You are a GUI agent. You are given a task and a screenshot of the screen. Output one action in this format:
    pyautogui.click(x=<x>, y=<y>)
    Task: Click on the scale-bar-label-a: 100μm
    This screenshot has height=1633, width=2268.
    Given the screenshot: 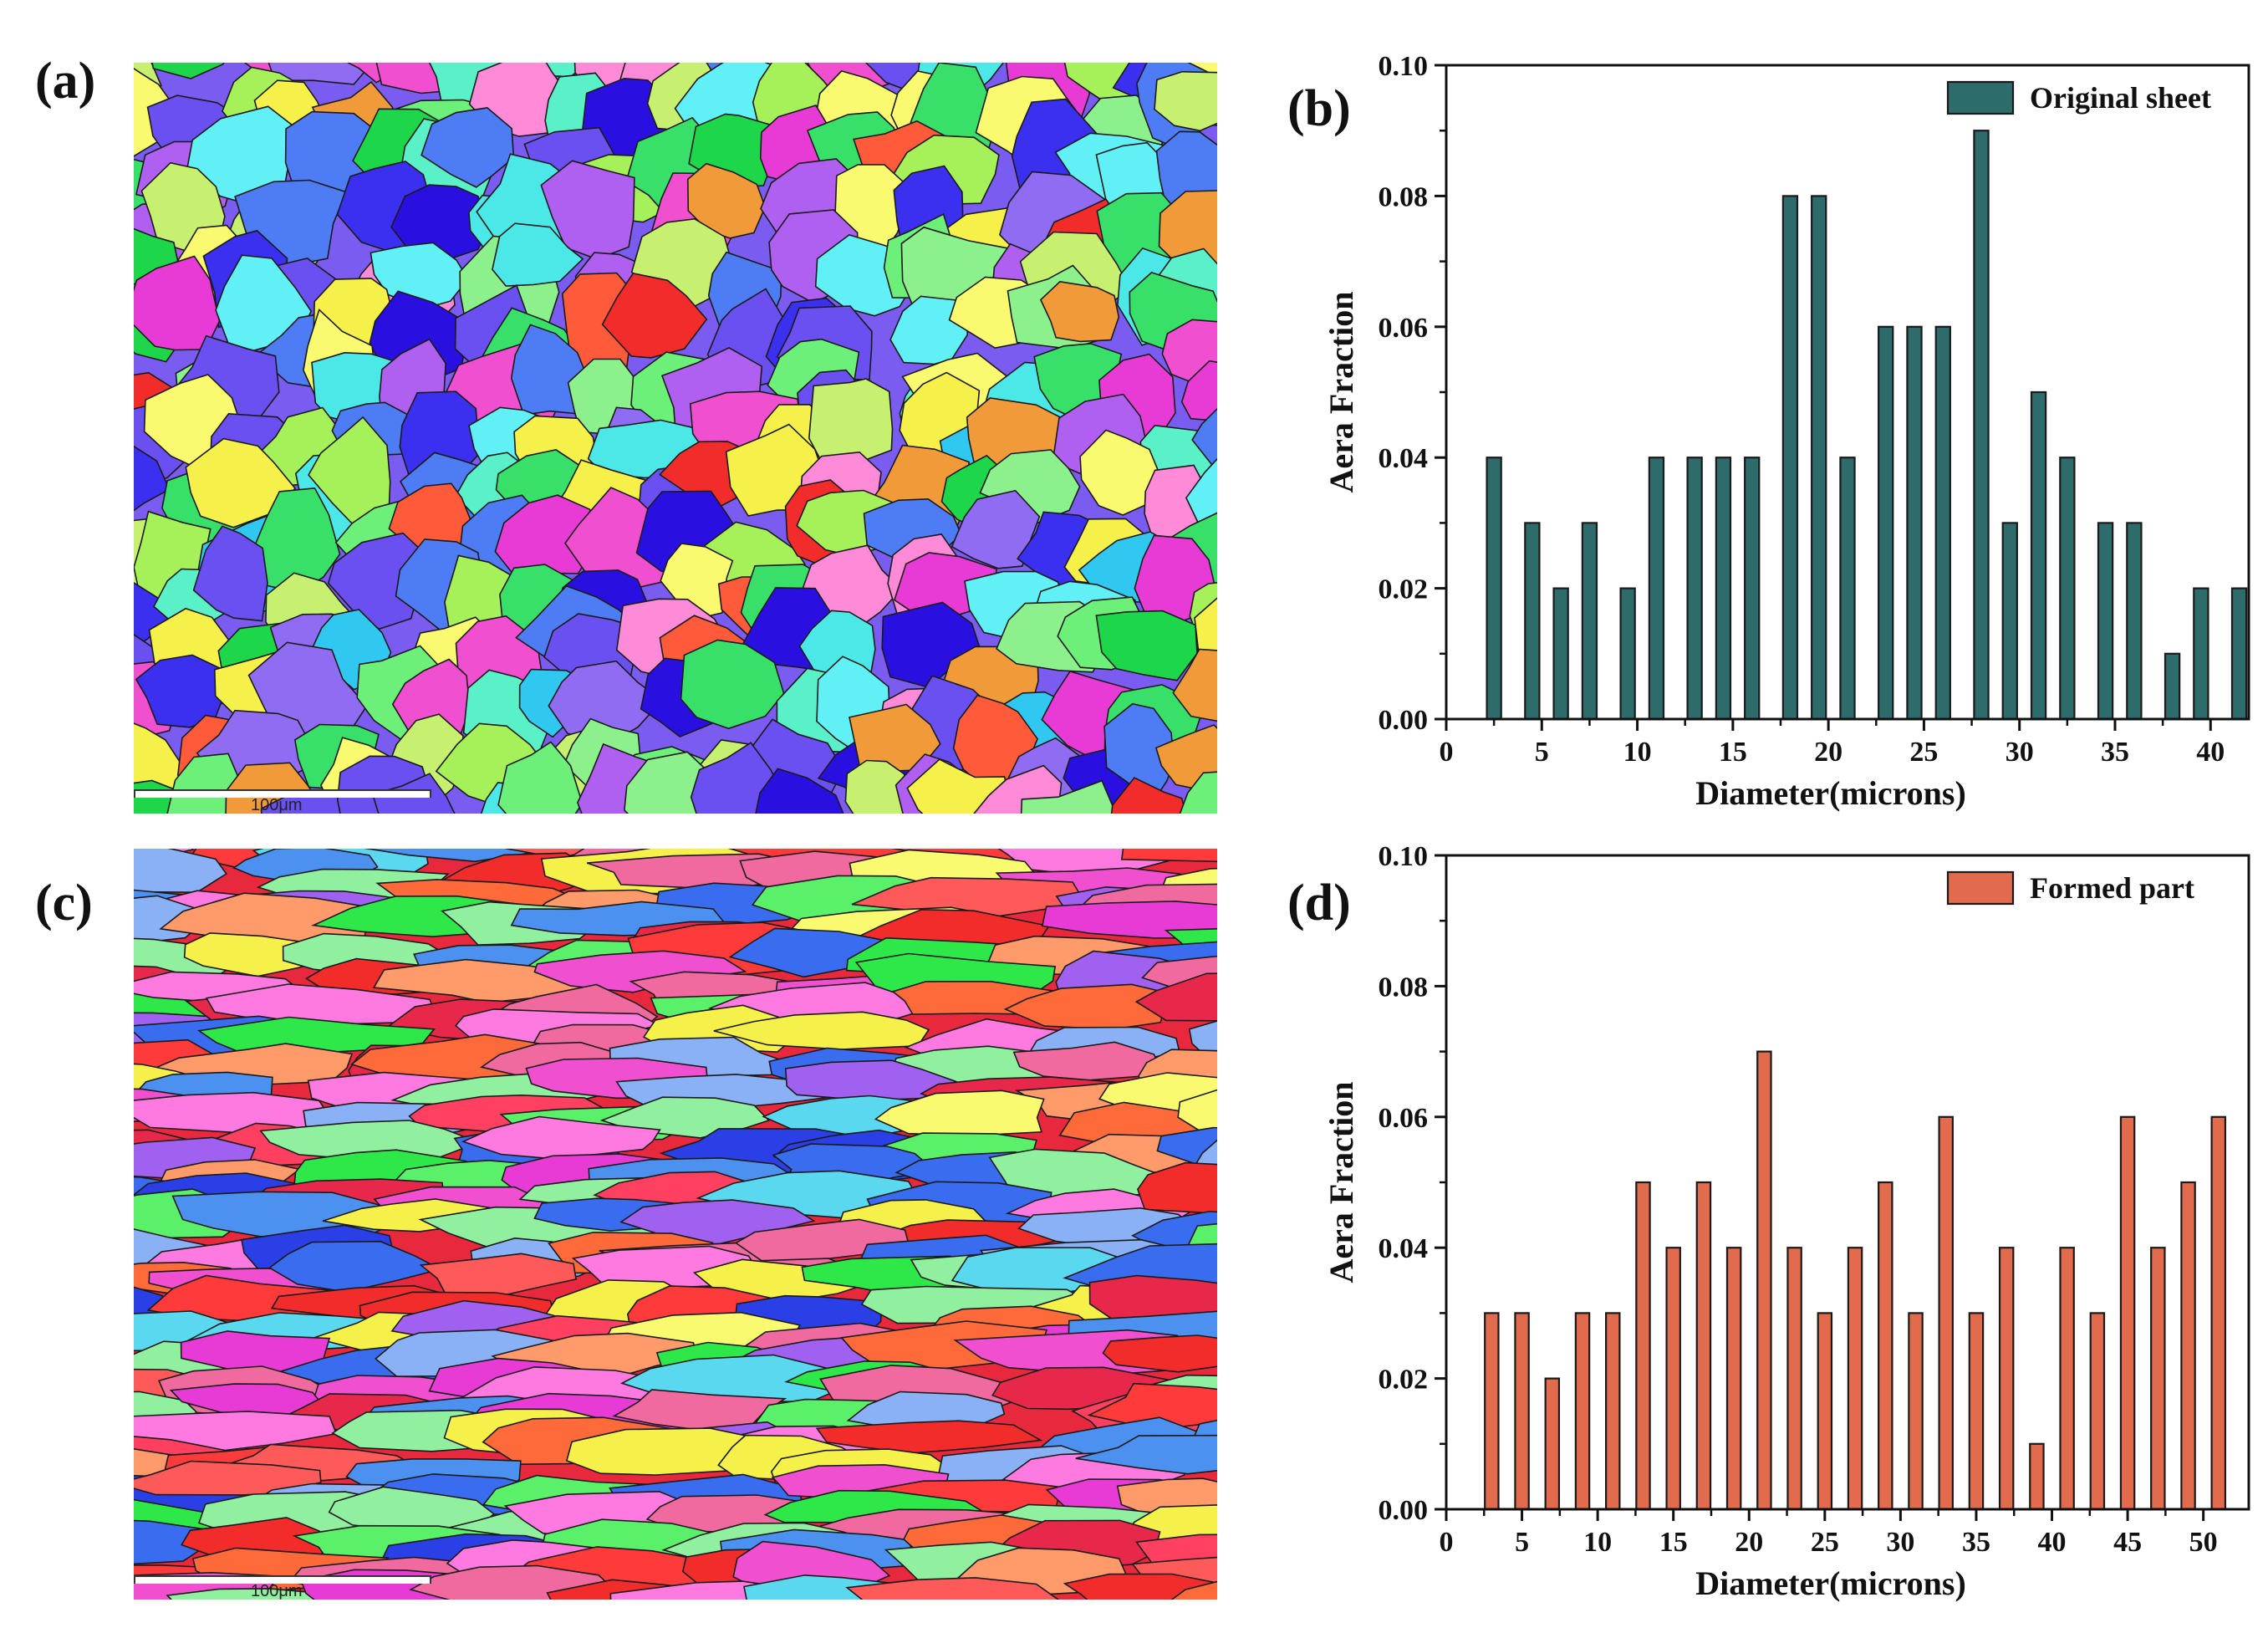 What is the action you would take?
    pyautogui.click(x=277, y=805)
    